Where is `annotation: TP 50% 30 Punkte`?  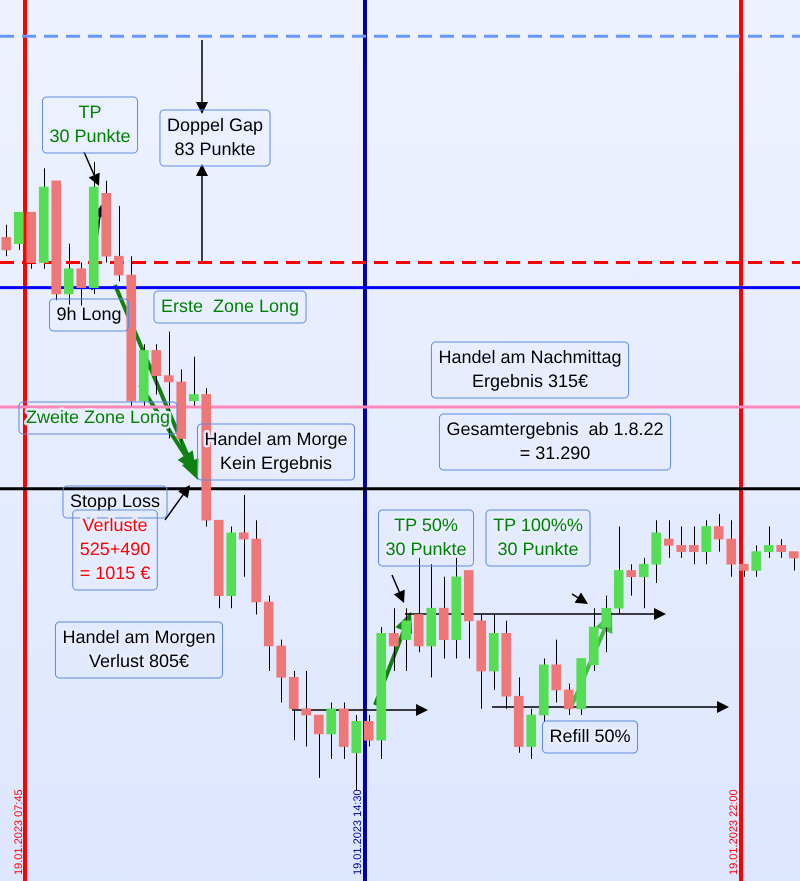
annotation: TP 50% 30 Punkte is located at coordinates (426, 536).